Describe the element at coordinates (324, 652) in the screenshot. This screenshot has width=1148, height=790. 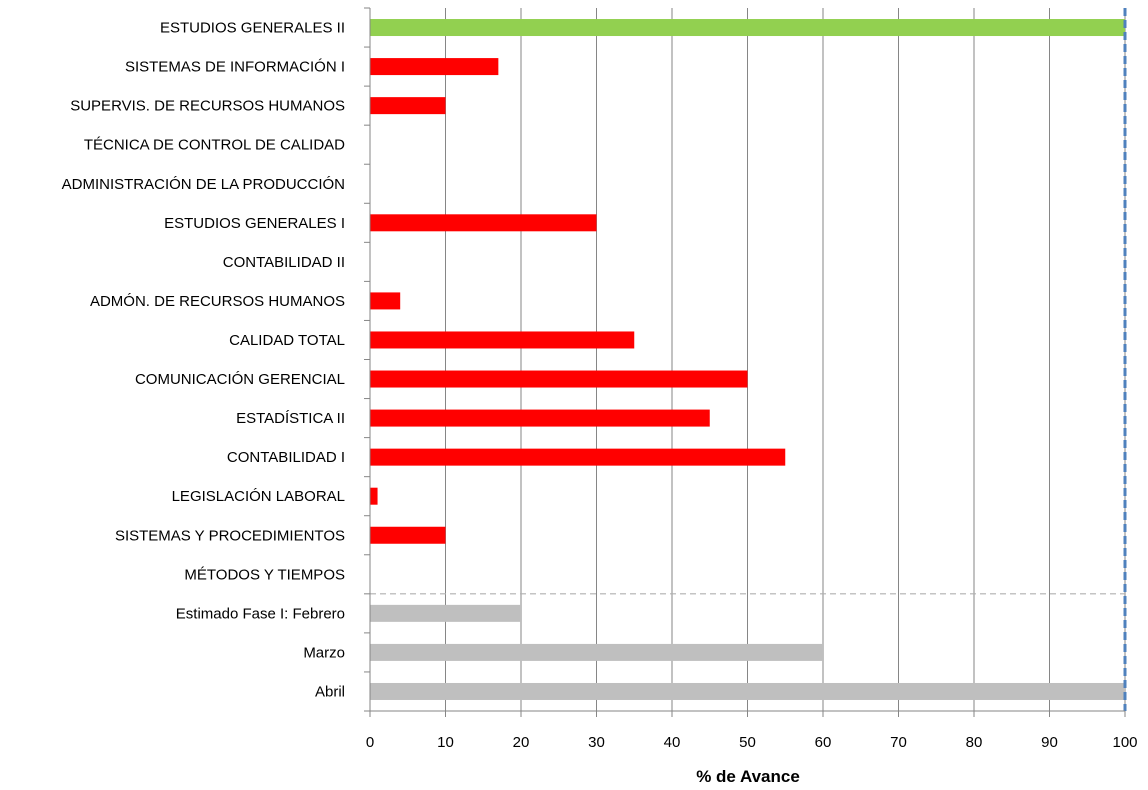
I see `category-label-16: Marzo` at that location.